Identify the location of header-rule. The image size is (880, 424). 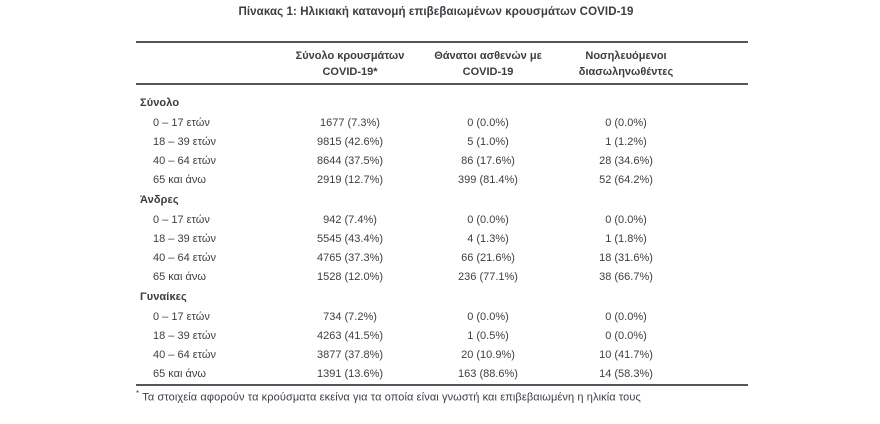
(442, 84).